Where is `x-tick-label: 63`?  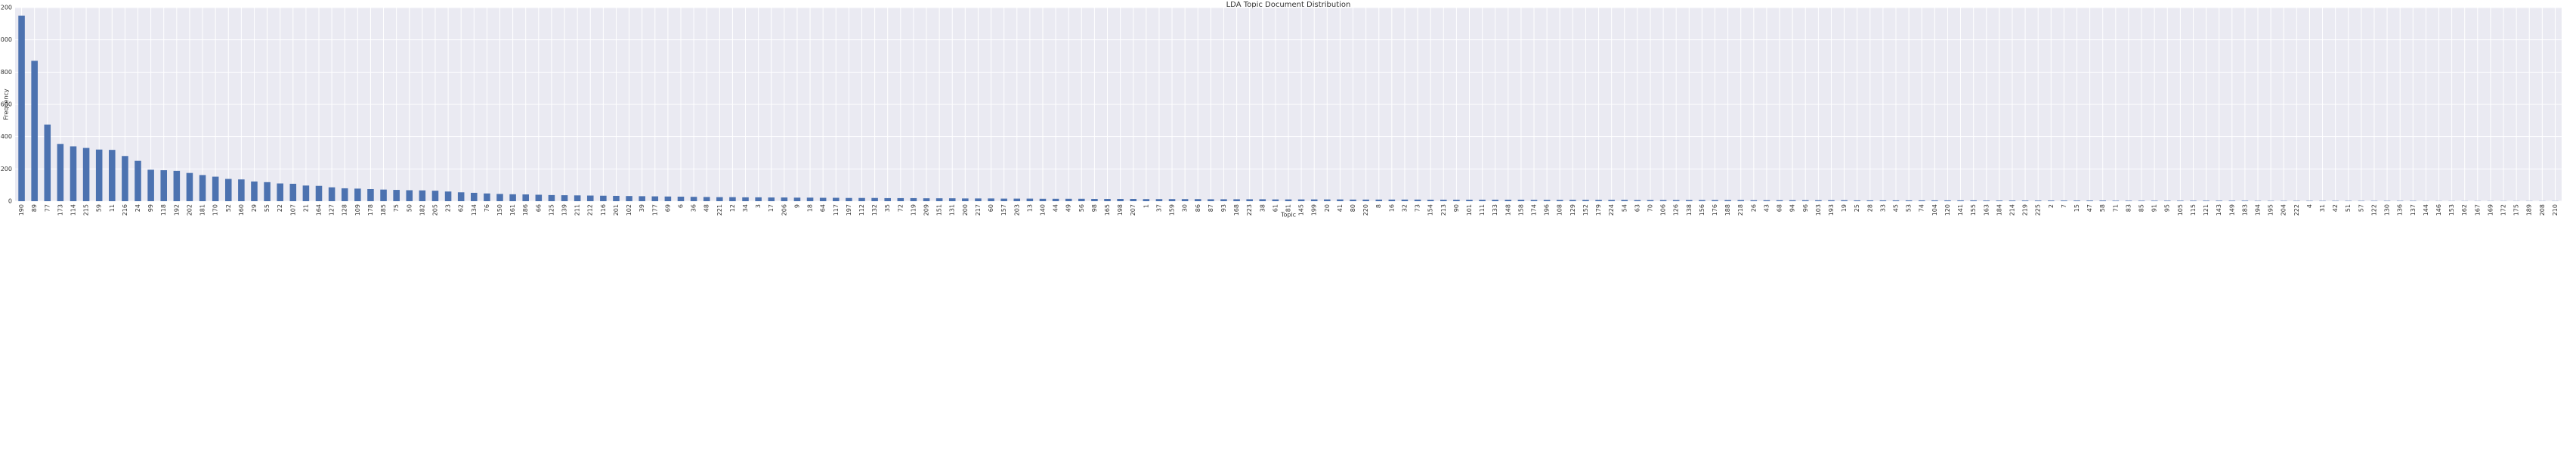
x-tick-label: 63 is located at coordinates (1638, 208).